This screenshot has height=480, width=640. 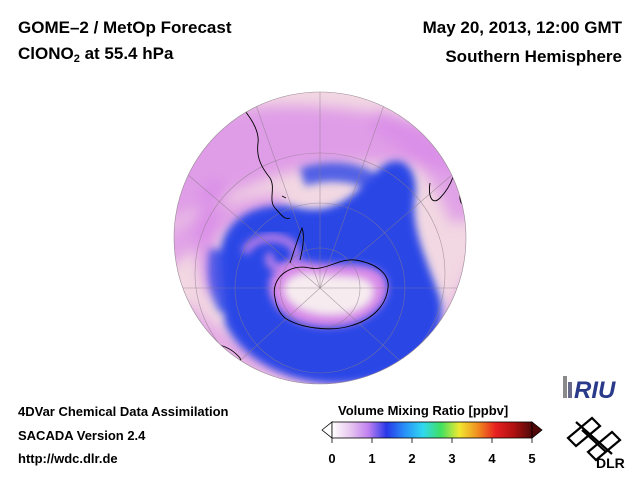 What do you see at coordinates (432, 430) in the screenshot?
I see `colorbar-gradient` at bounding box center [432, 430].